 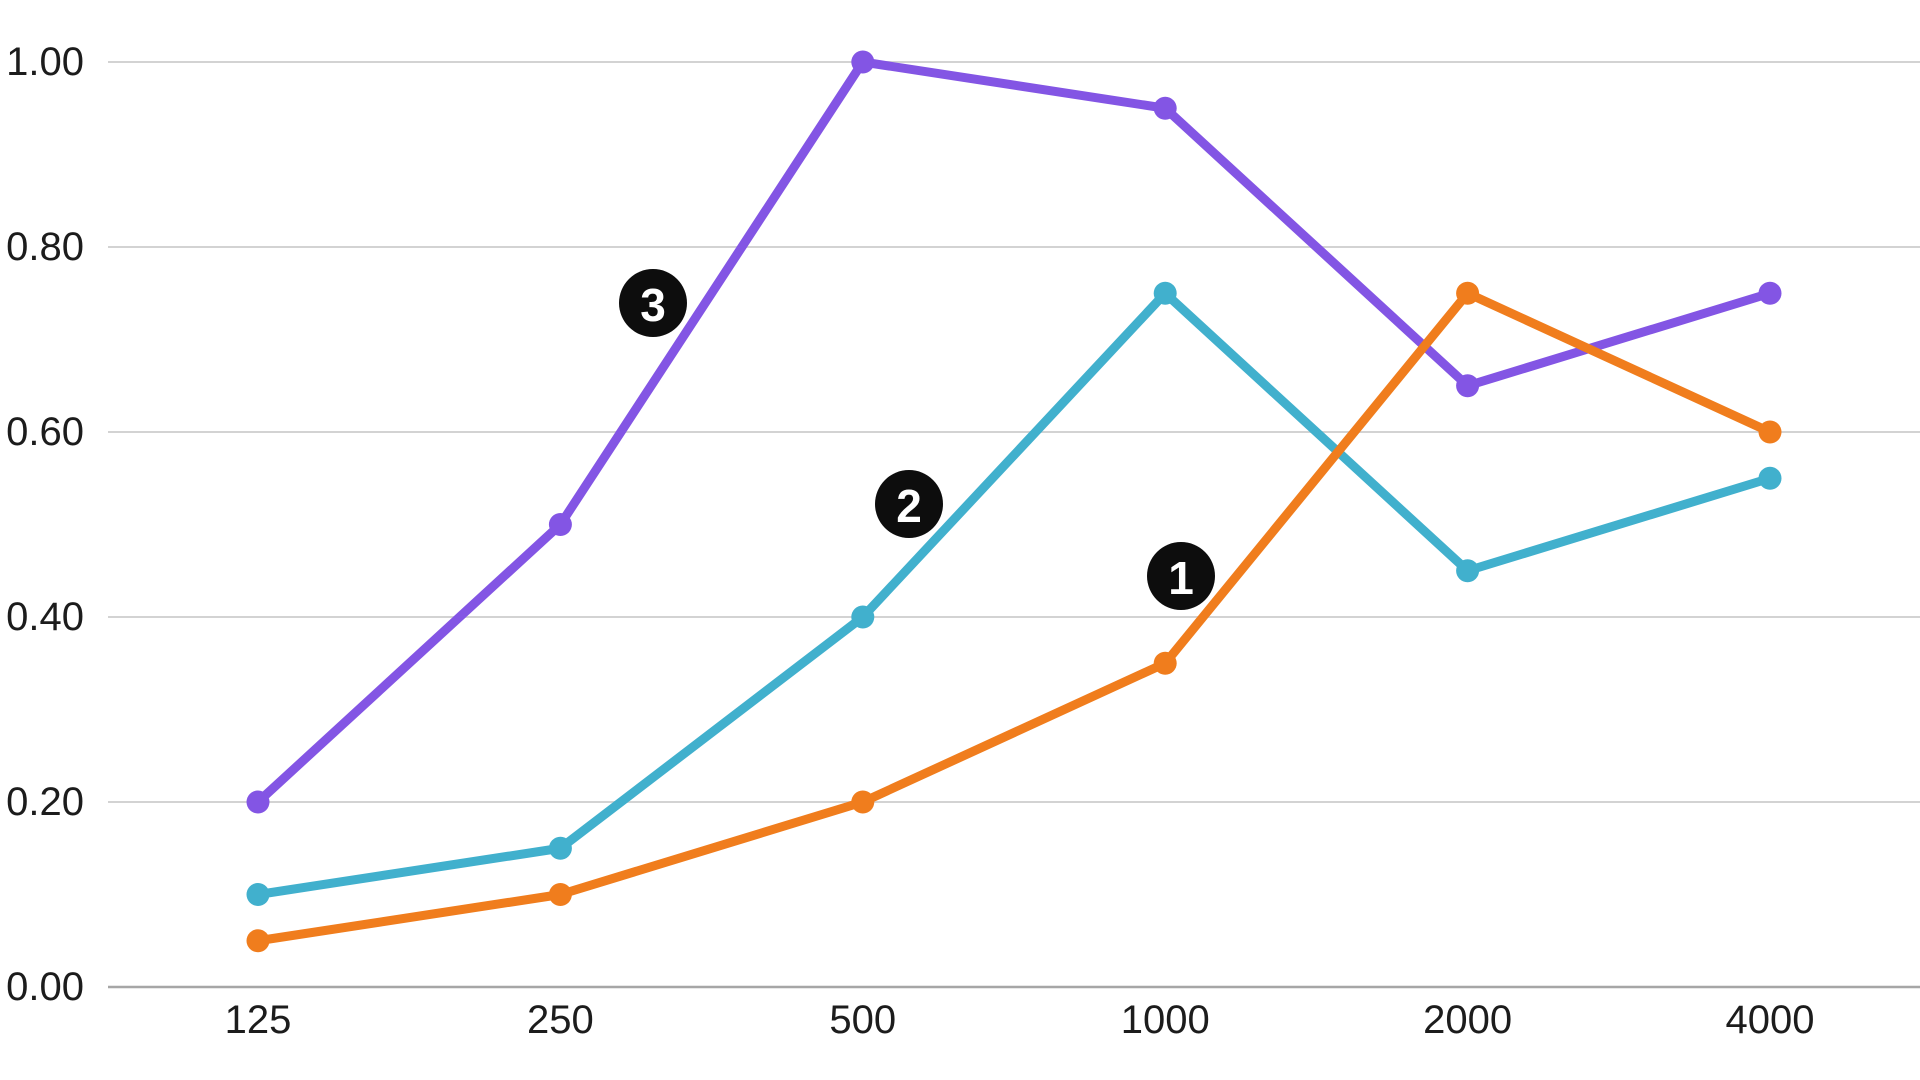 I want to click on y-tick-label: 0.40, so click(x=45, y=617).